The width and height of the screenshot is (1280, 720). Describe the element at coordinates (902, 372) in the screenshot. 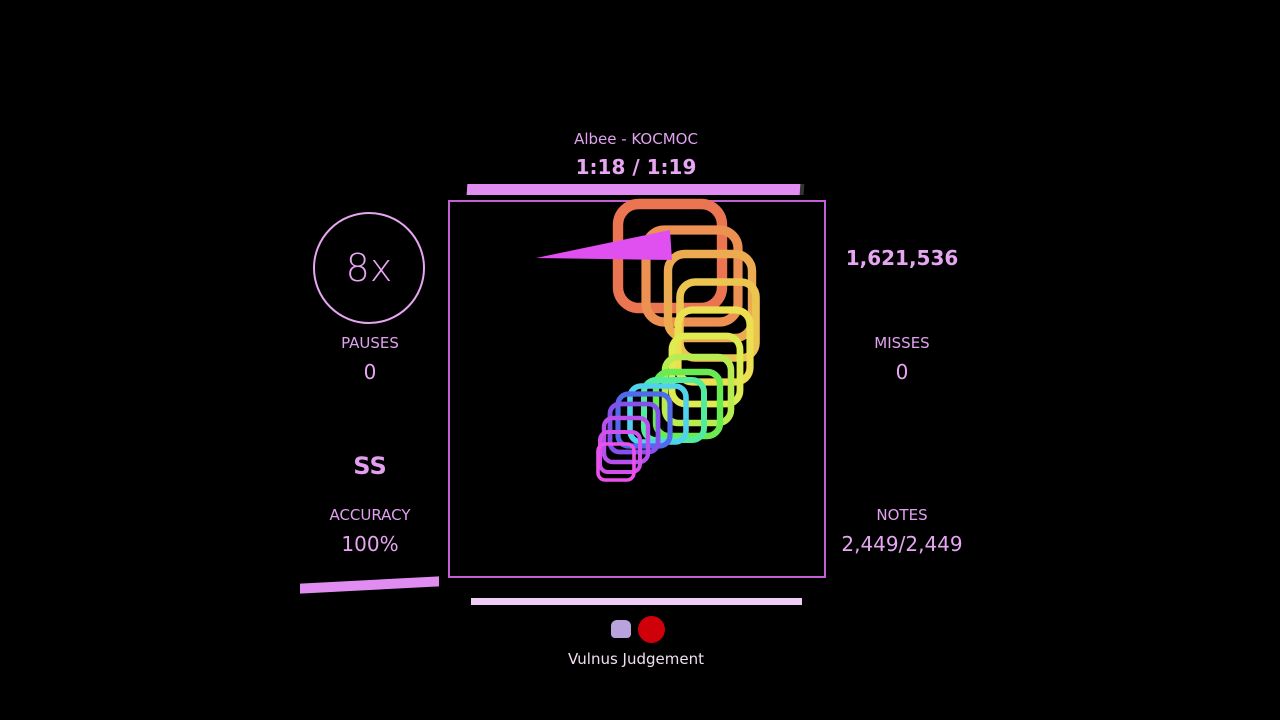

I see `misses-value: 0` at that location.